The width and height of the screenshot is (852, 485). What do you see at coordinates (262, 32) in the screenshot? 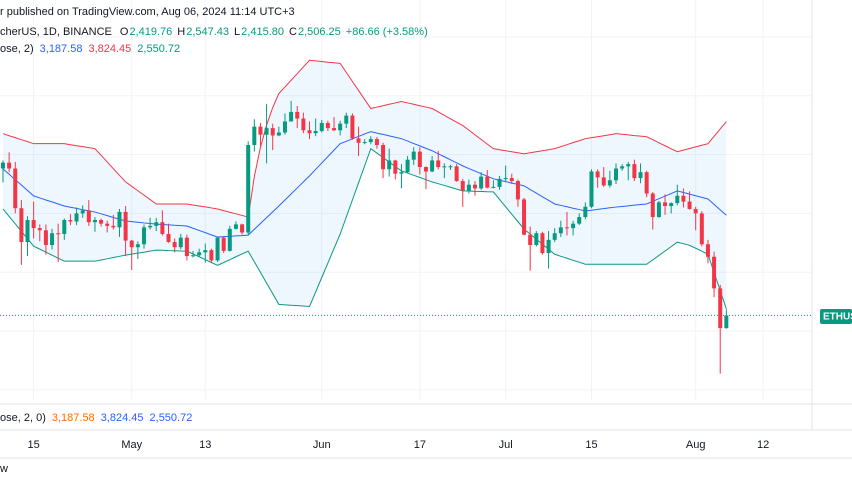
I see `legend-text: 2,415.80` at bounding box center [262, 32].